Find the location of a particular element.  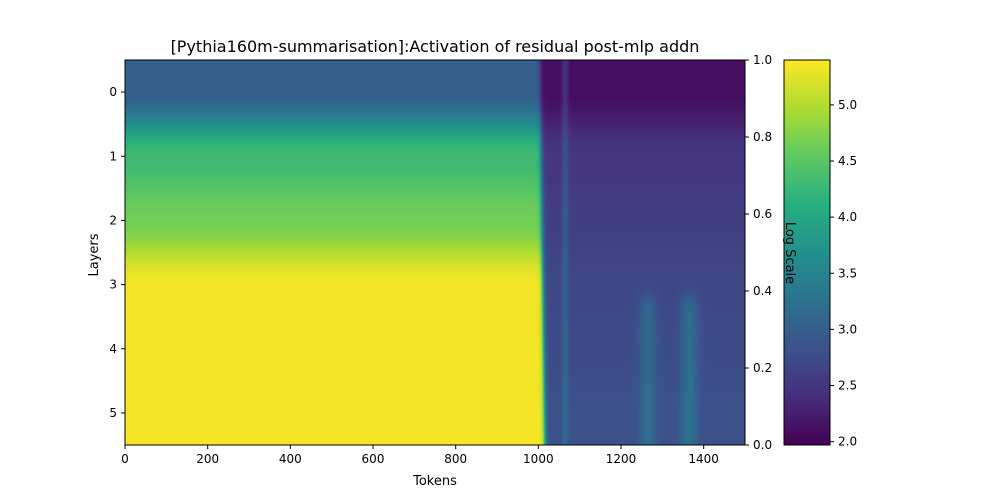

colorbar-tick-label: 5.0 is located at coordinates (847, 105).